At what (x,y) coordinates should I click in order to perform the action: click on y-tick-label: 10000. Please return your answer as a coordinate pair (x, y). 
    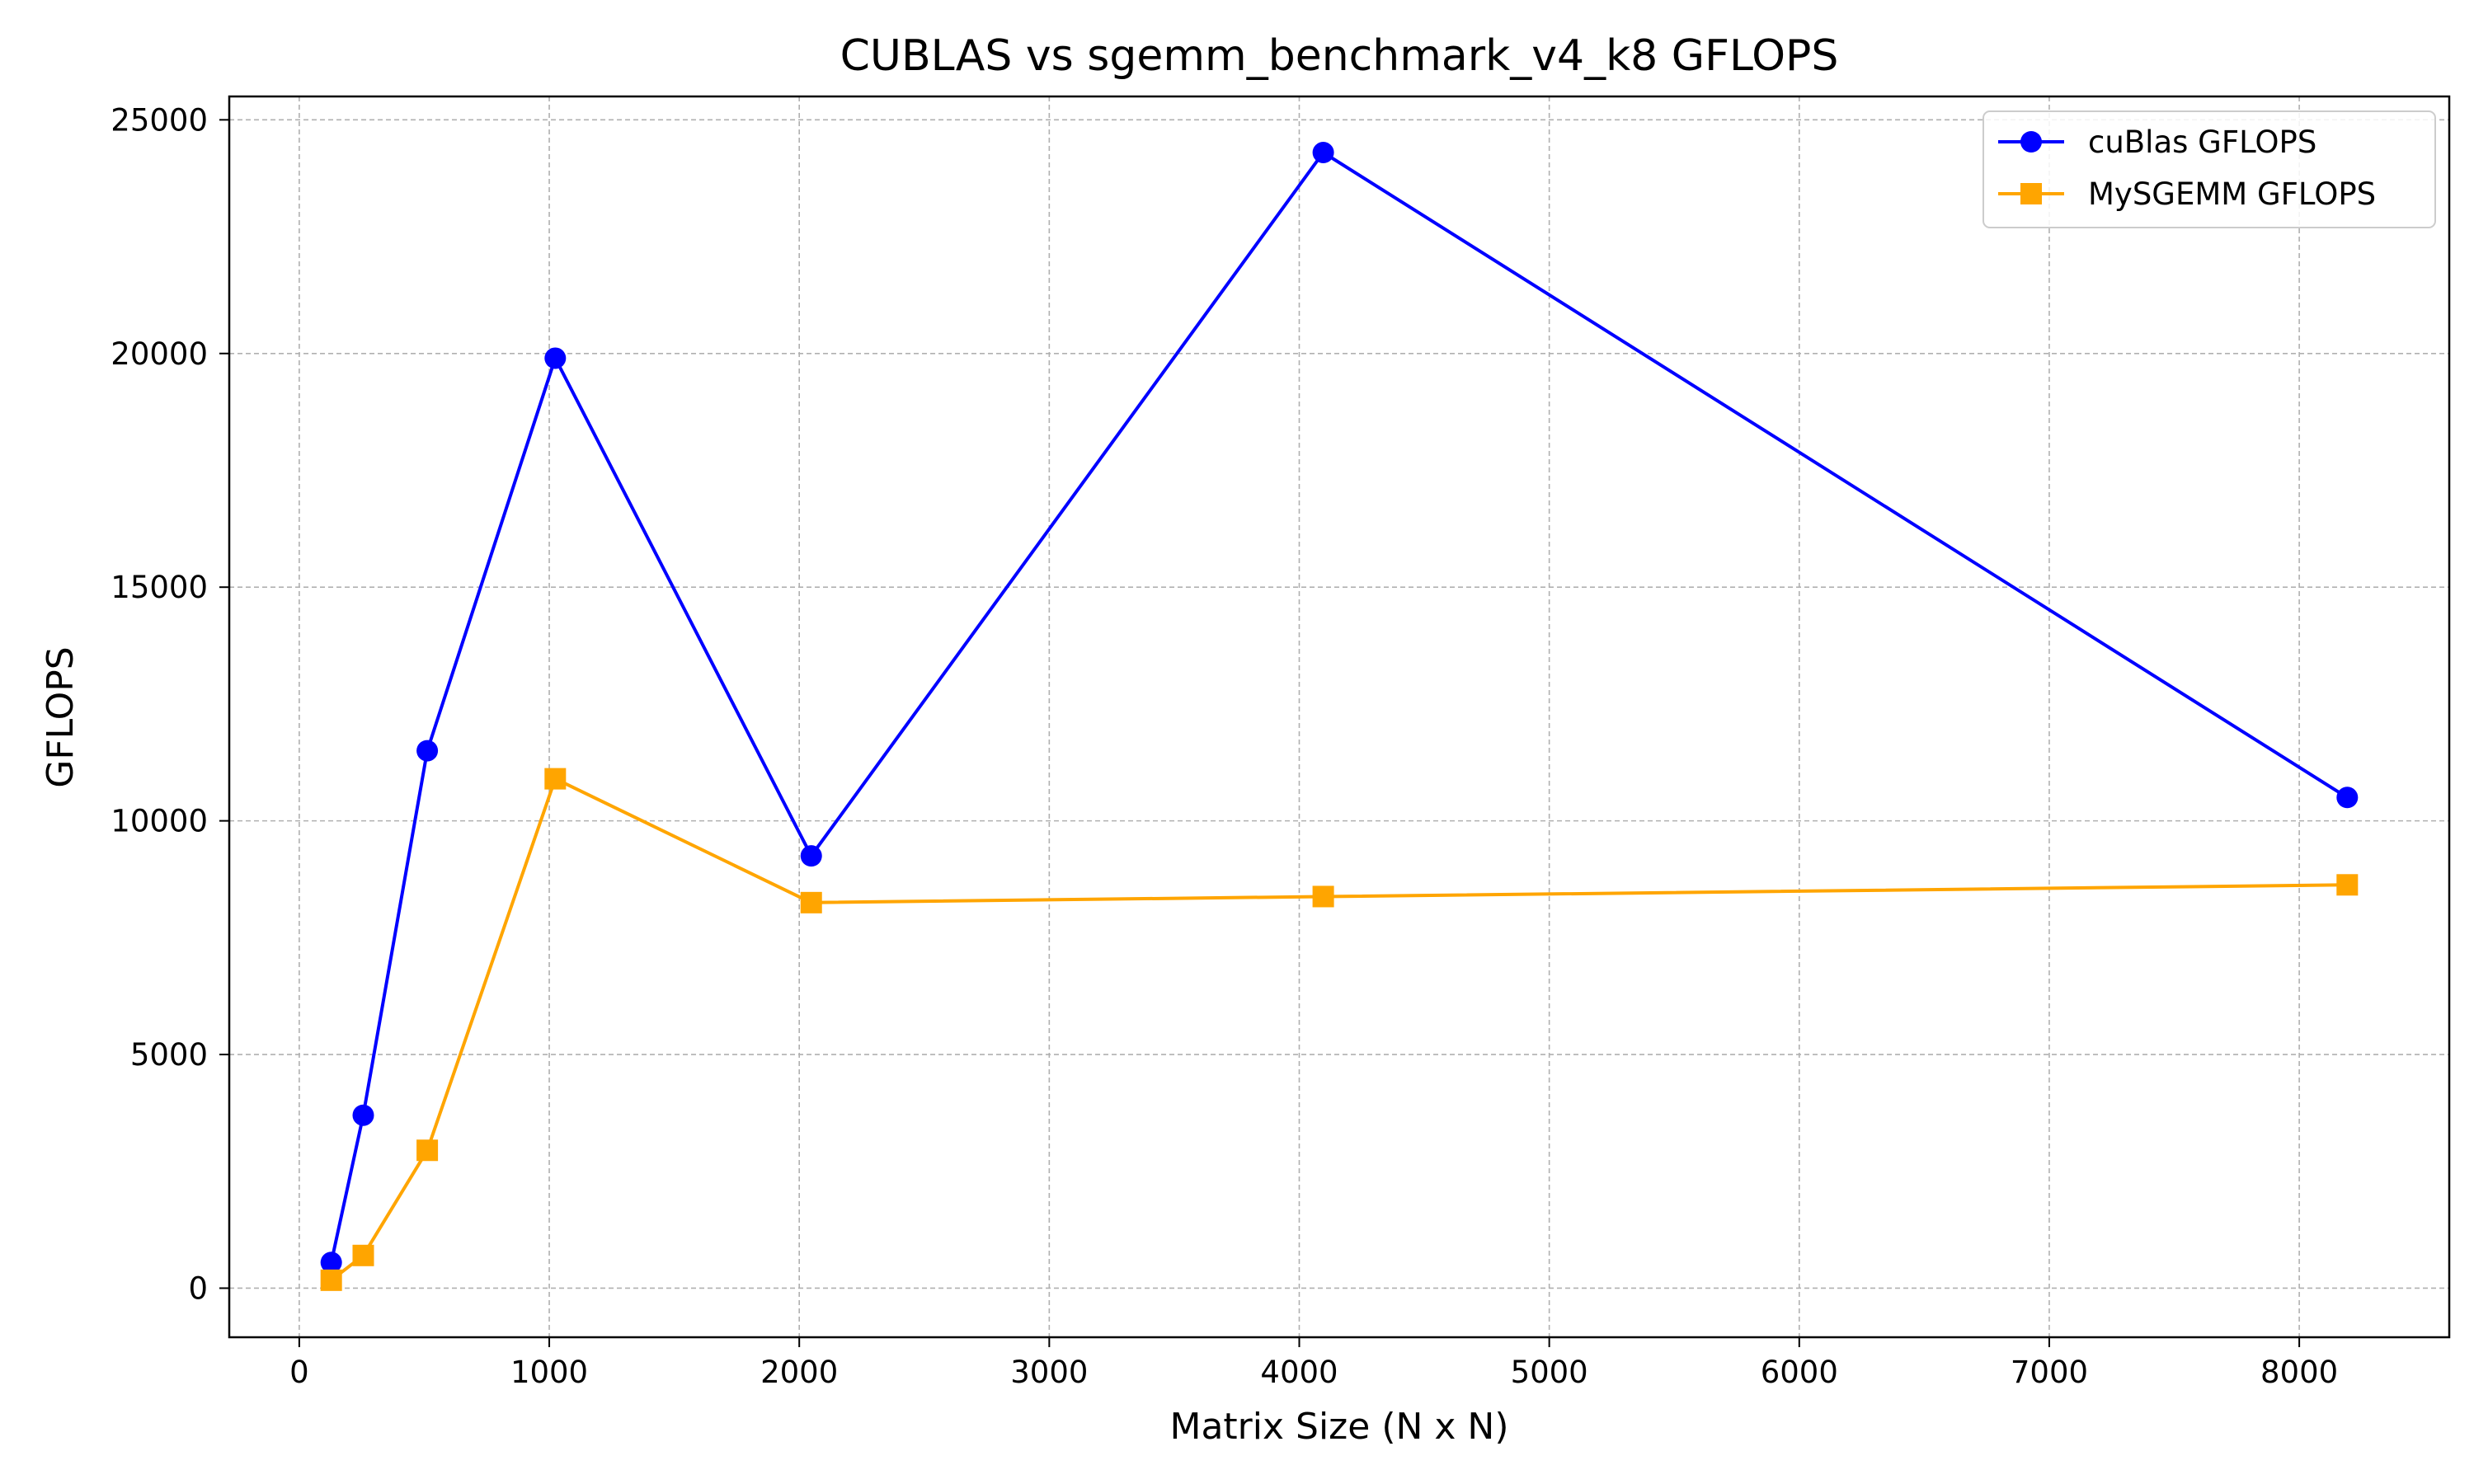
    Looking at the image, I should click on (159, 821).